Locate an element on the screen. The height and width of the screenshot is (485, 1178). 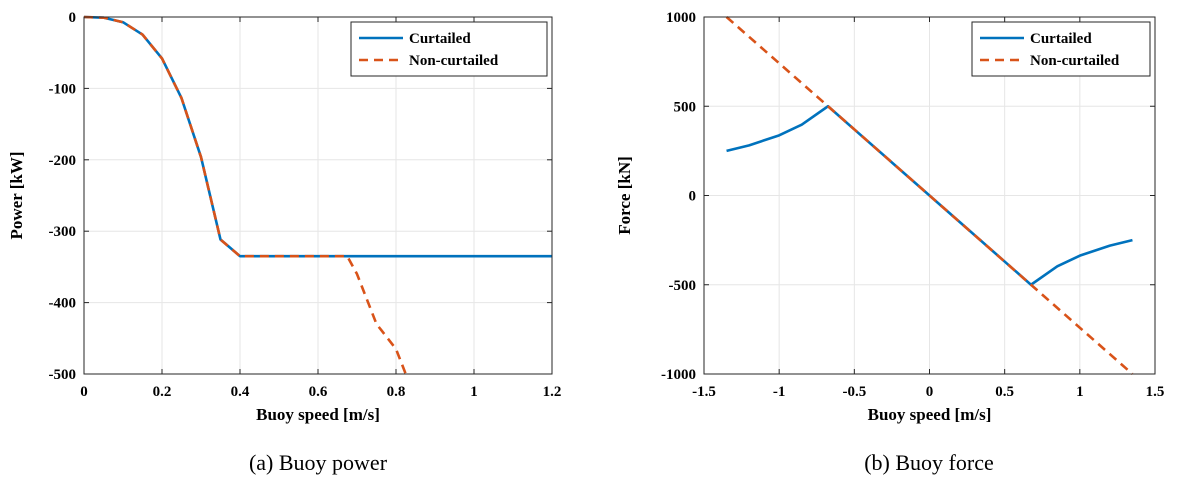
y-tick-label: -100 is located at coordinates (63, 89).